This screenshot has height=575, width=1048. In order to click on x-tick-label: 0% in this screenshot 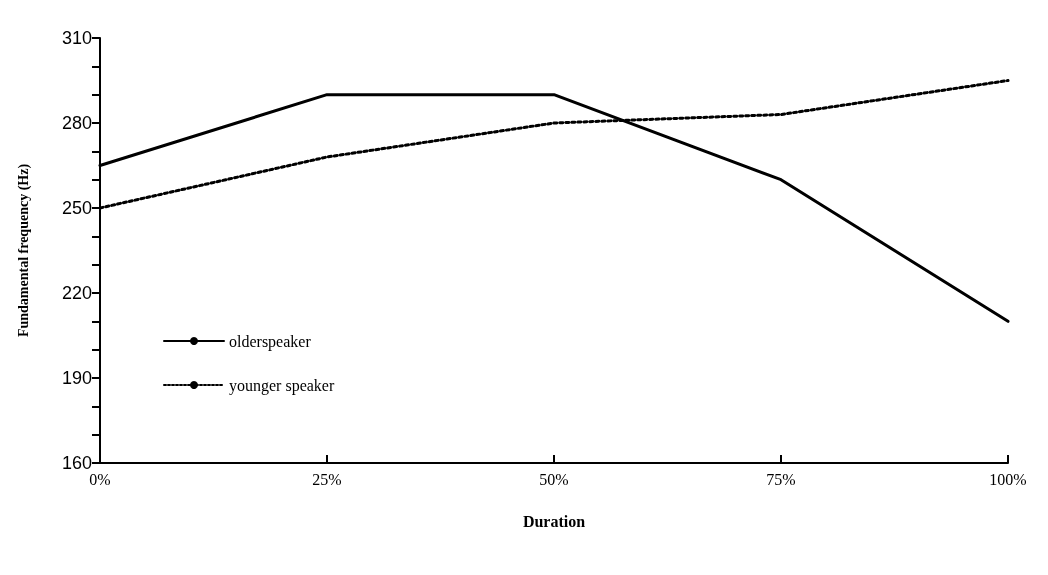, I will do `click(100, 479)`.